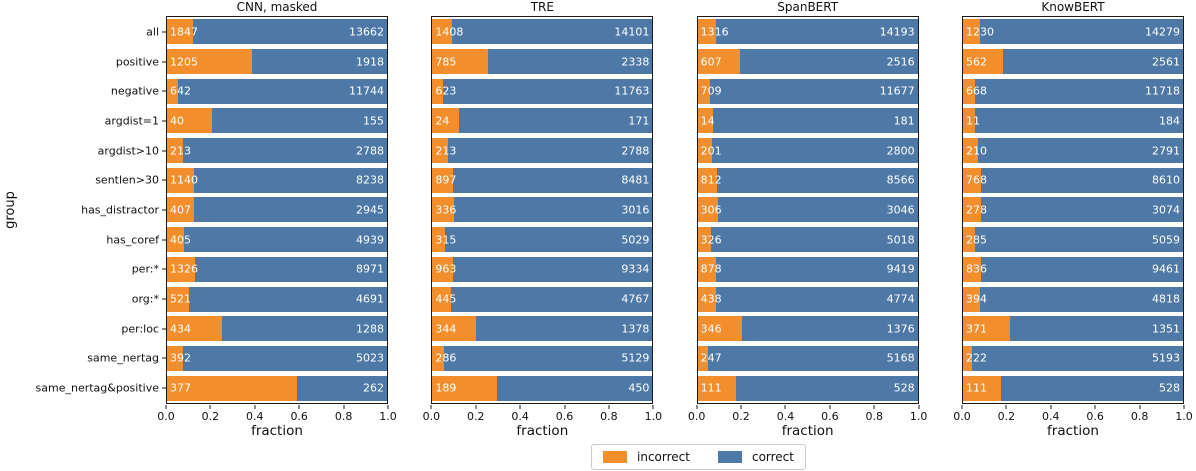 The image size is (1196, 471). Describe the element at coordinates (632, 32) in the screenshot. I see `correct-count-label: 14101` at that location.